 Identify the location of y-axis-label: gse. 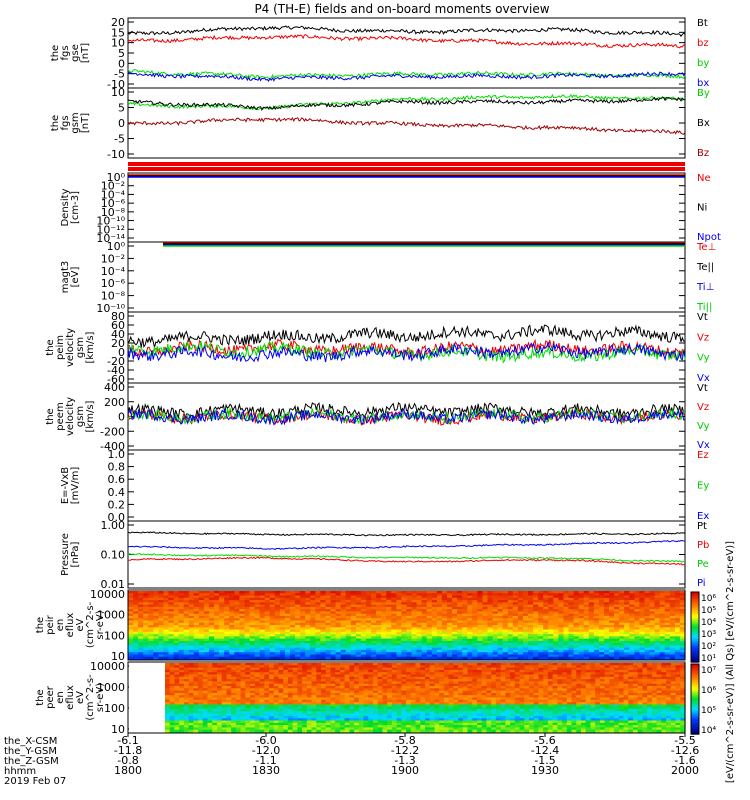
(75, 53).